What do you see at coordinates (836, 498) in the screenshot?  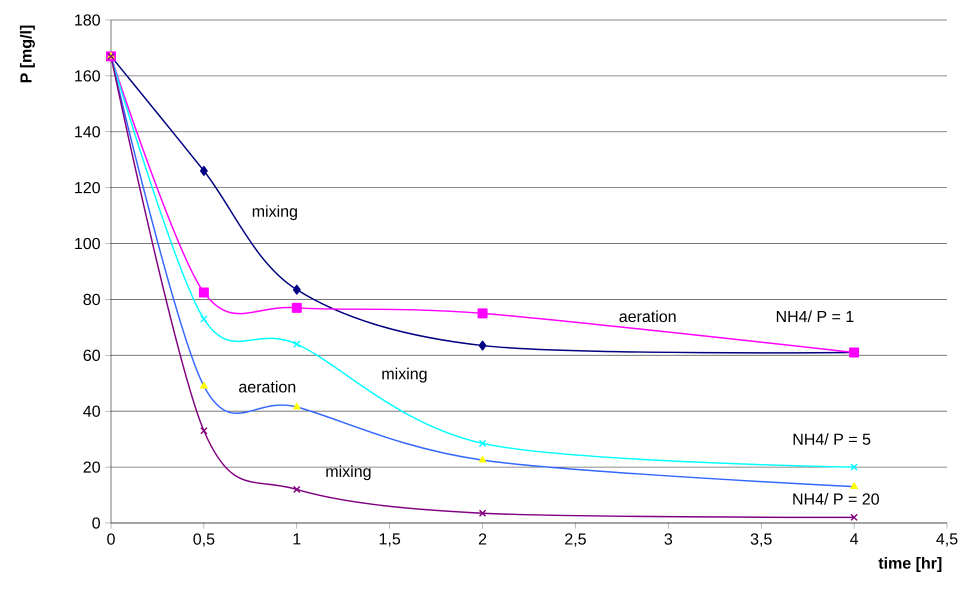 I see `annotation: NH4/ P = 20` at bounding box center [836, 498].